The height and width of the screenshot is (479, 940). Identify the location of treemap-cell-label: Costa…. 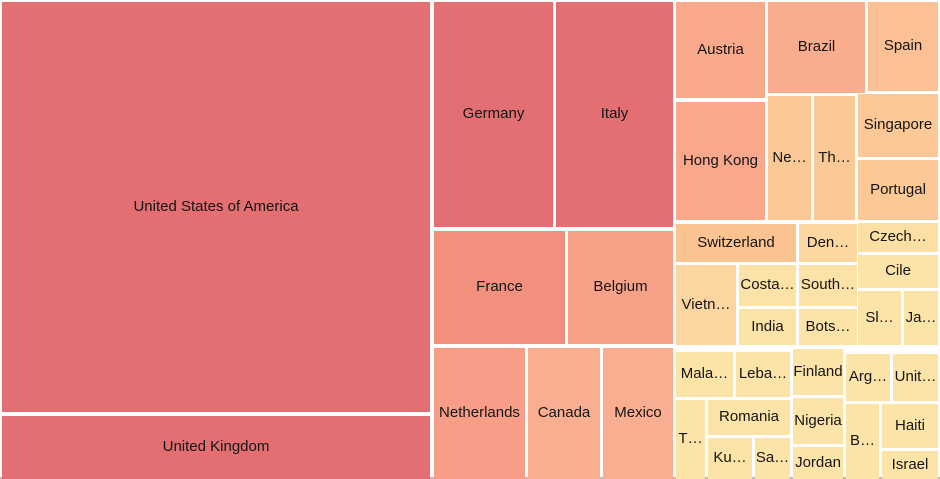
(767, 285).